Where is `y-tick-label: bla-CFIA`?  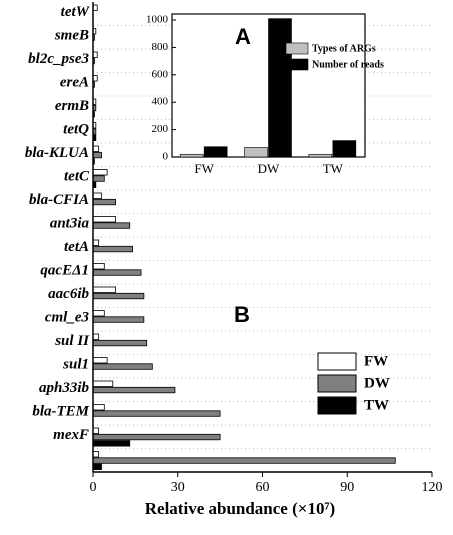 y-tick-label: bla-CFIA is located at coordinates (59, 200).